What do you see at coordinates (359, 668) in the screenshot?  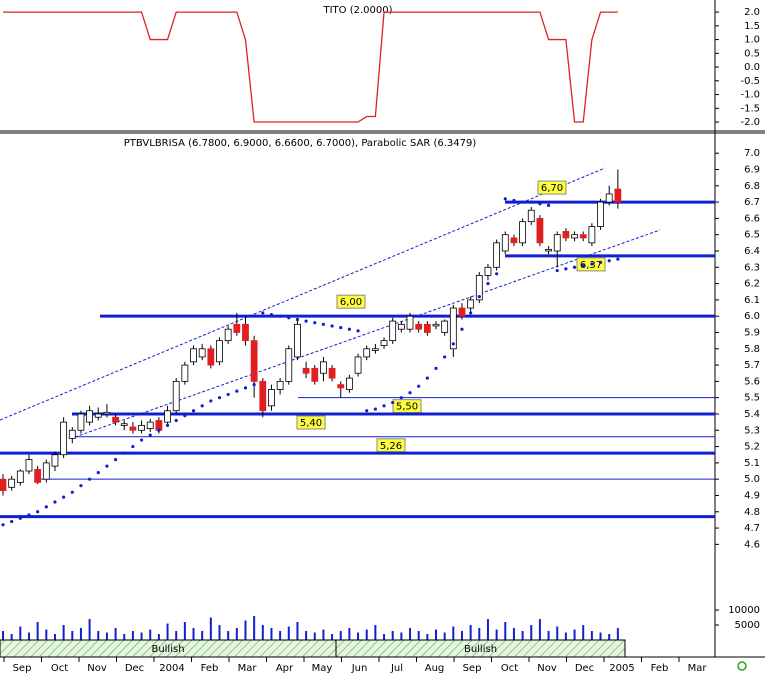 I see `x-tick-label: Jun` at bounding box center [359, 668].